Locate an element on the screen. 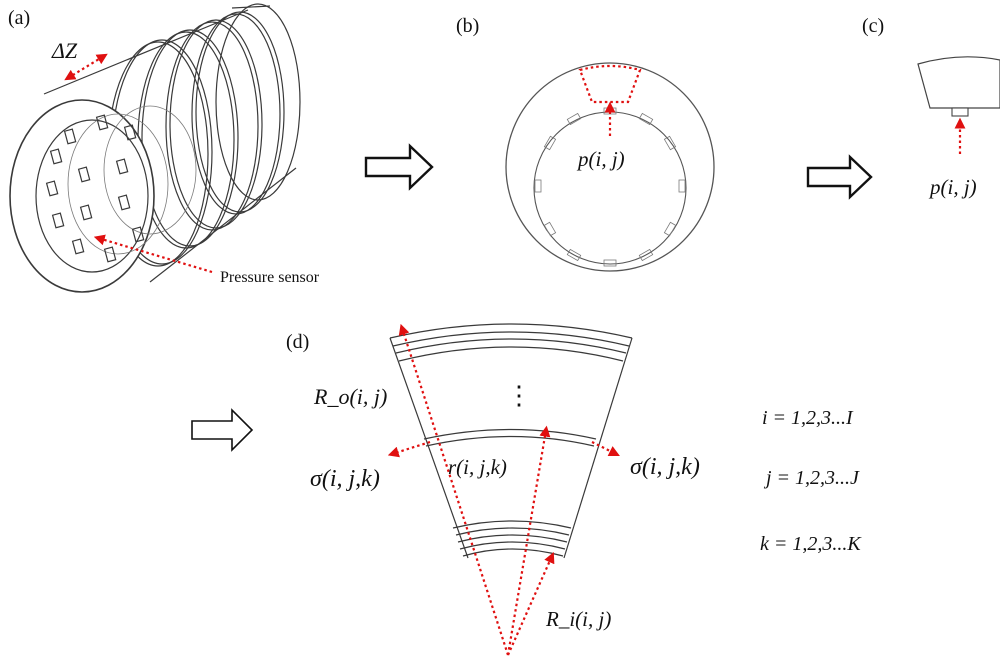  index-j: j = 1,2,3...J is located at coordinates (811, 478).